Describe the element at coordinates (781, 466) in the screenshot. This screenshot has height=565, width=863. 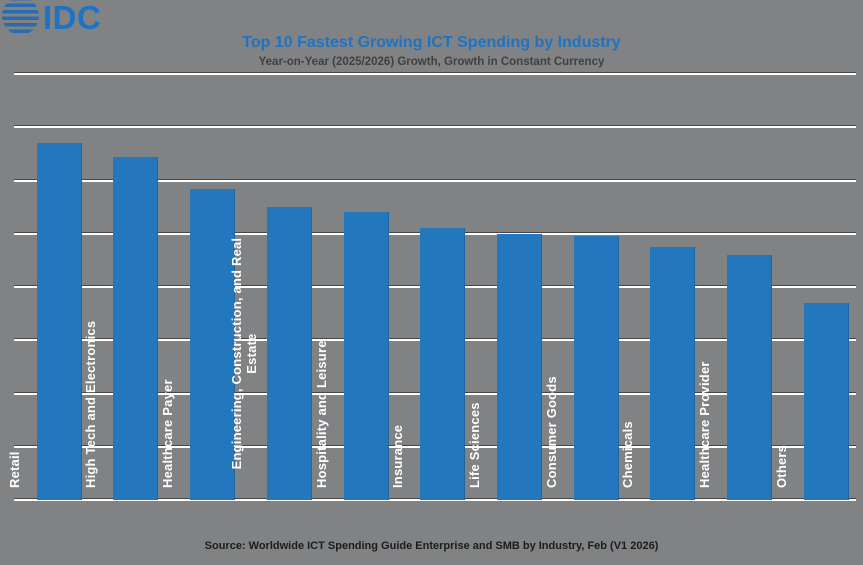
I see `bar-label: Others` at that location.